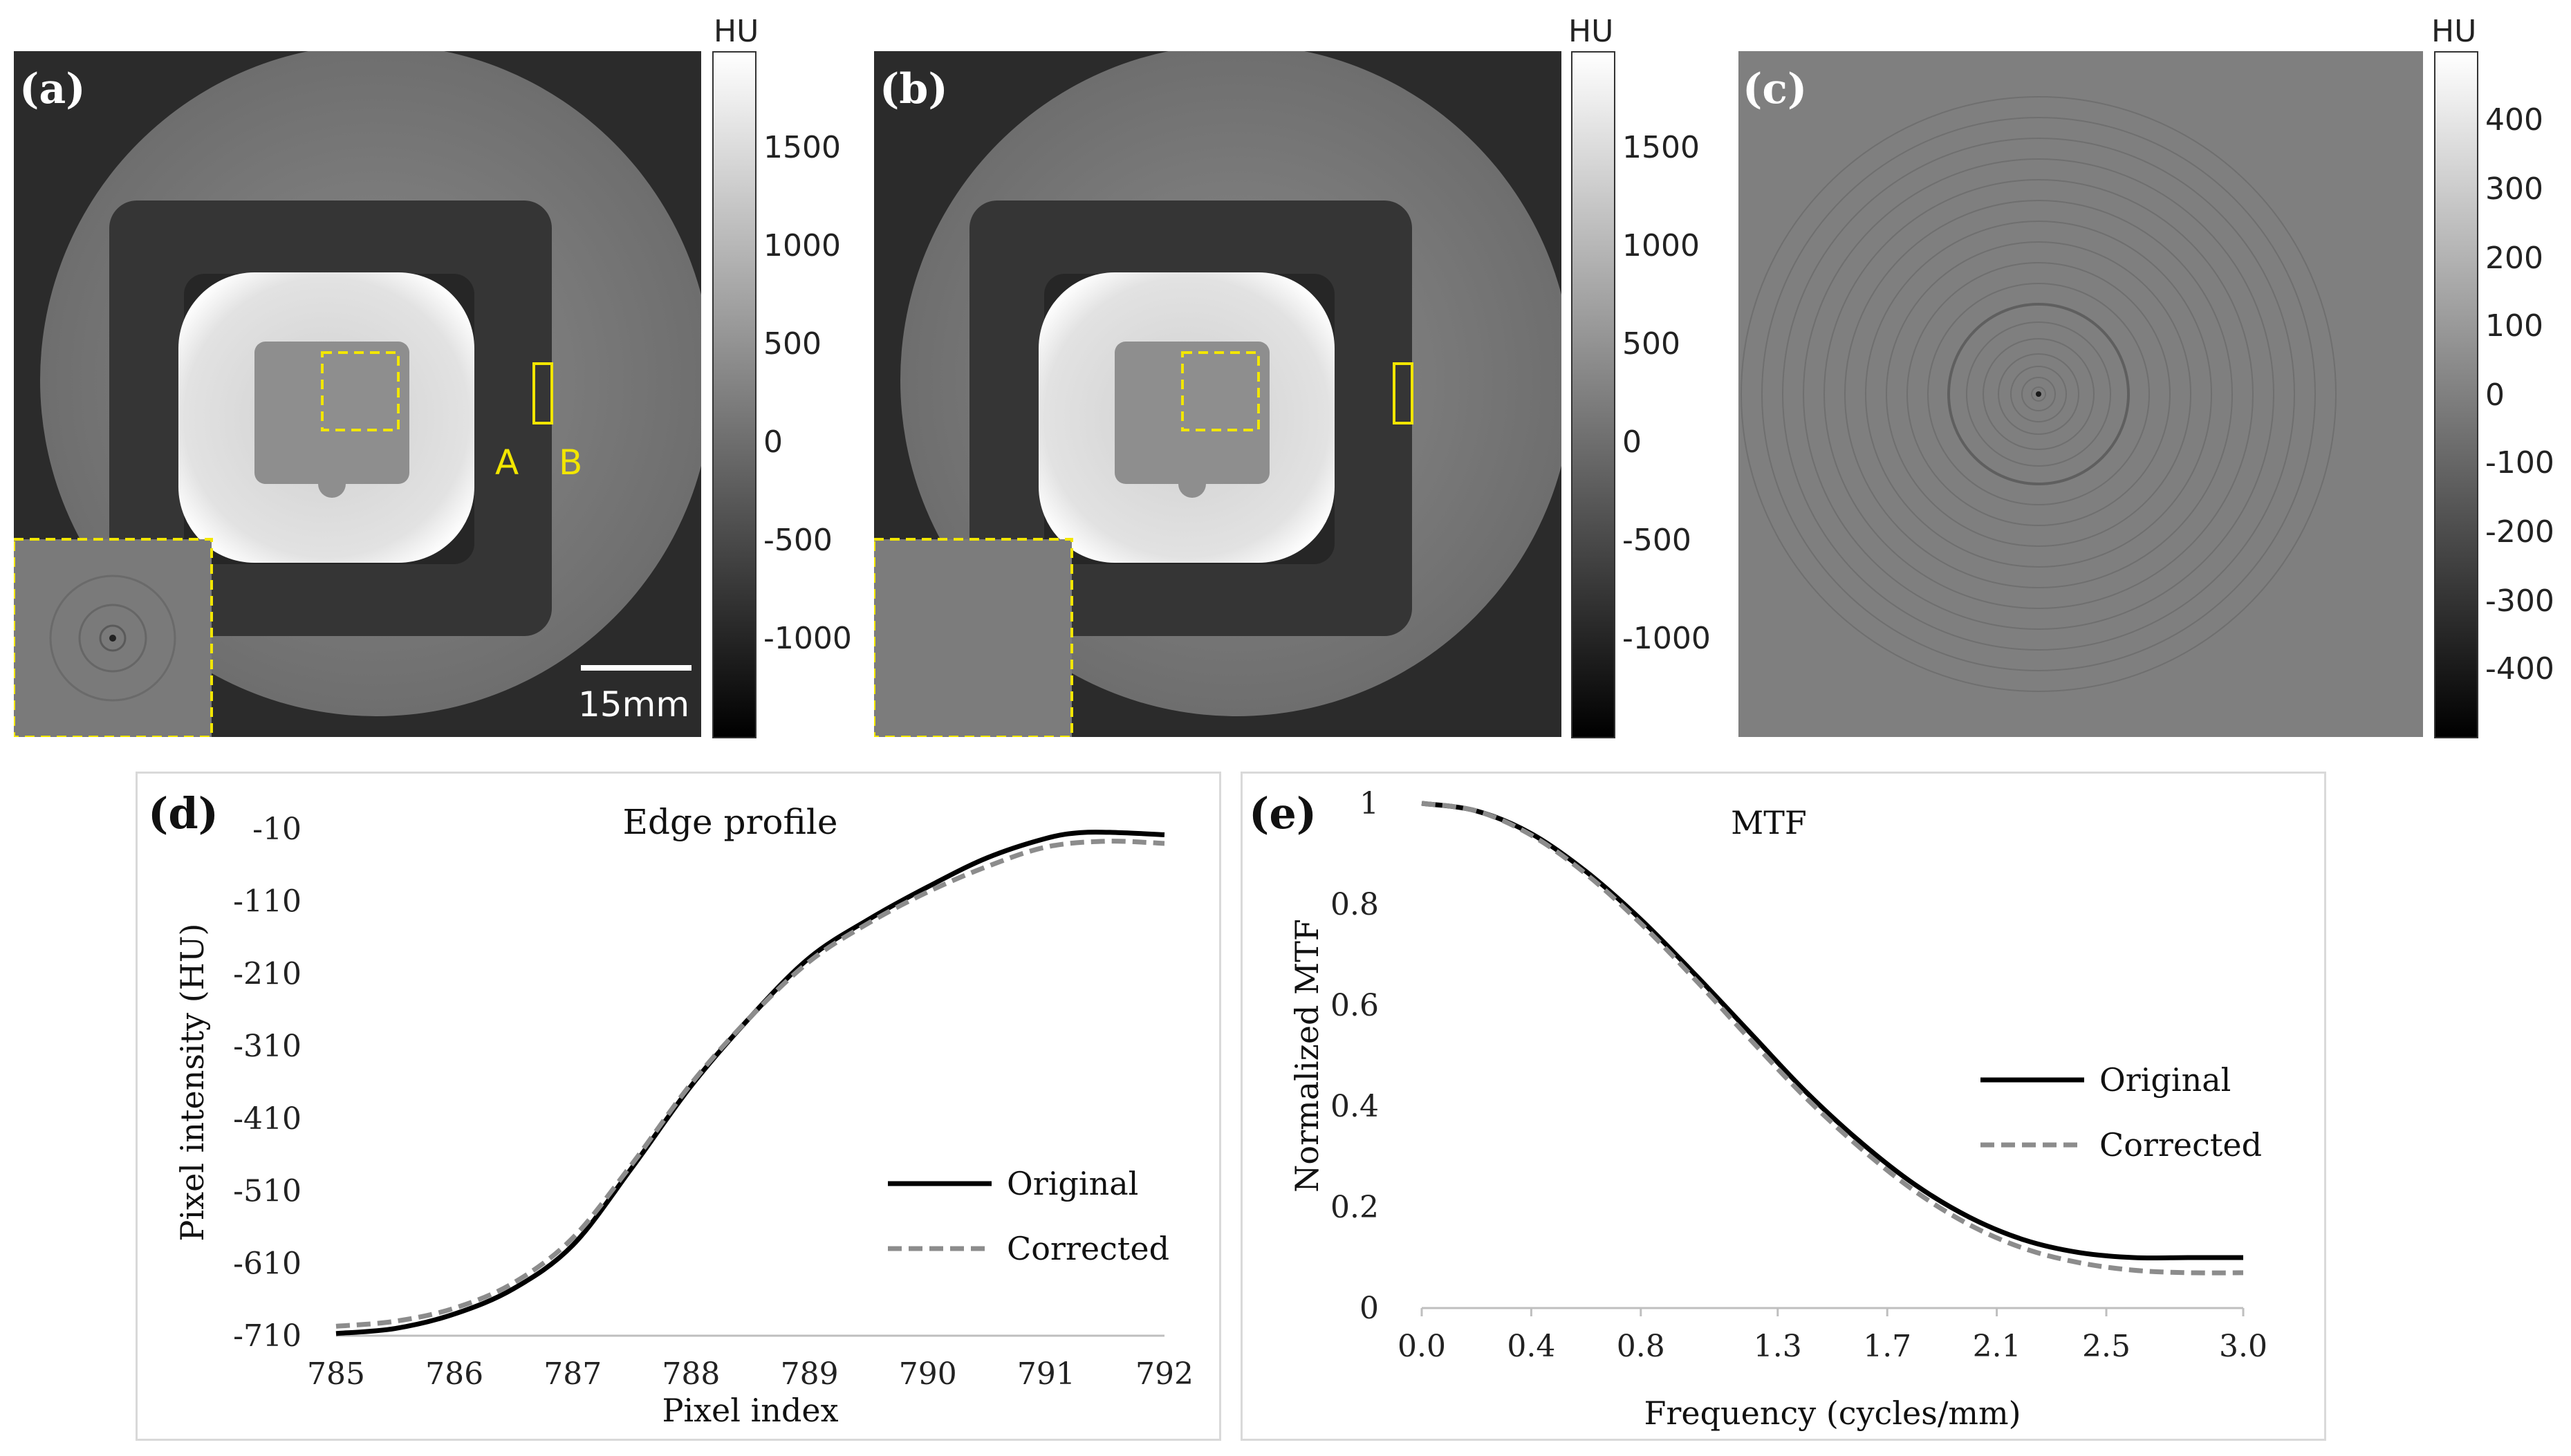 This screenshot has width=2571, height=1456. I want to click on x-tick-label: 1.3, so click(1778, 1346).